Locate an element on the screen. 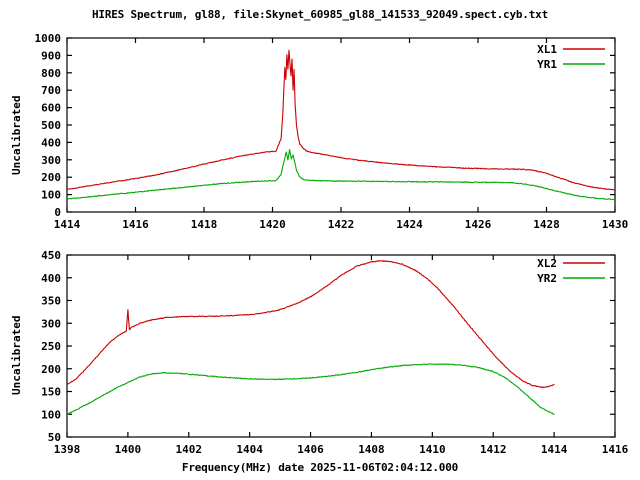  xtick-label: 1426 is located at coordinates (478, 224).